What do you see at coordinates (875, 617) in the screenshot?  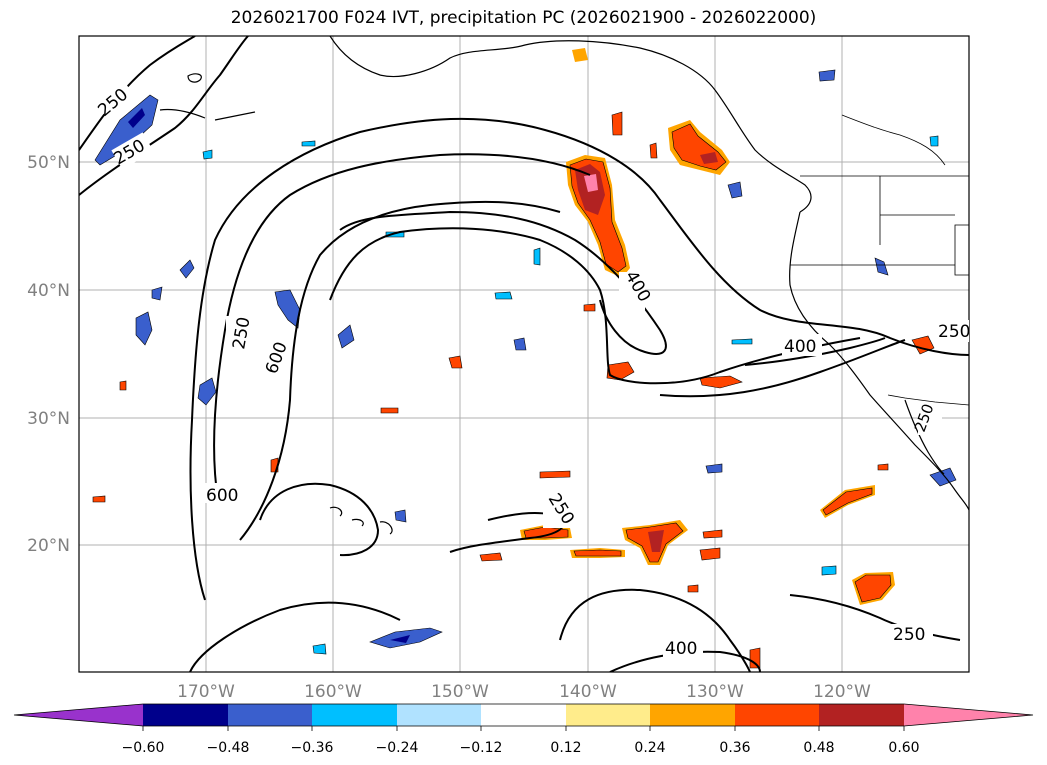 I see `ivt-contour-250-se` at bounding box center [875, 617].